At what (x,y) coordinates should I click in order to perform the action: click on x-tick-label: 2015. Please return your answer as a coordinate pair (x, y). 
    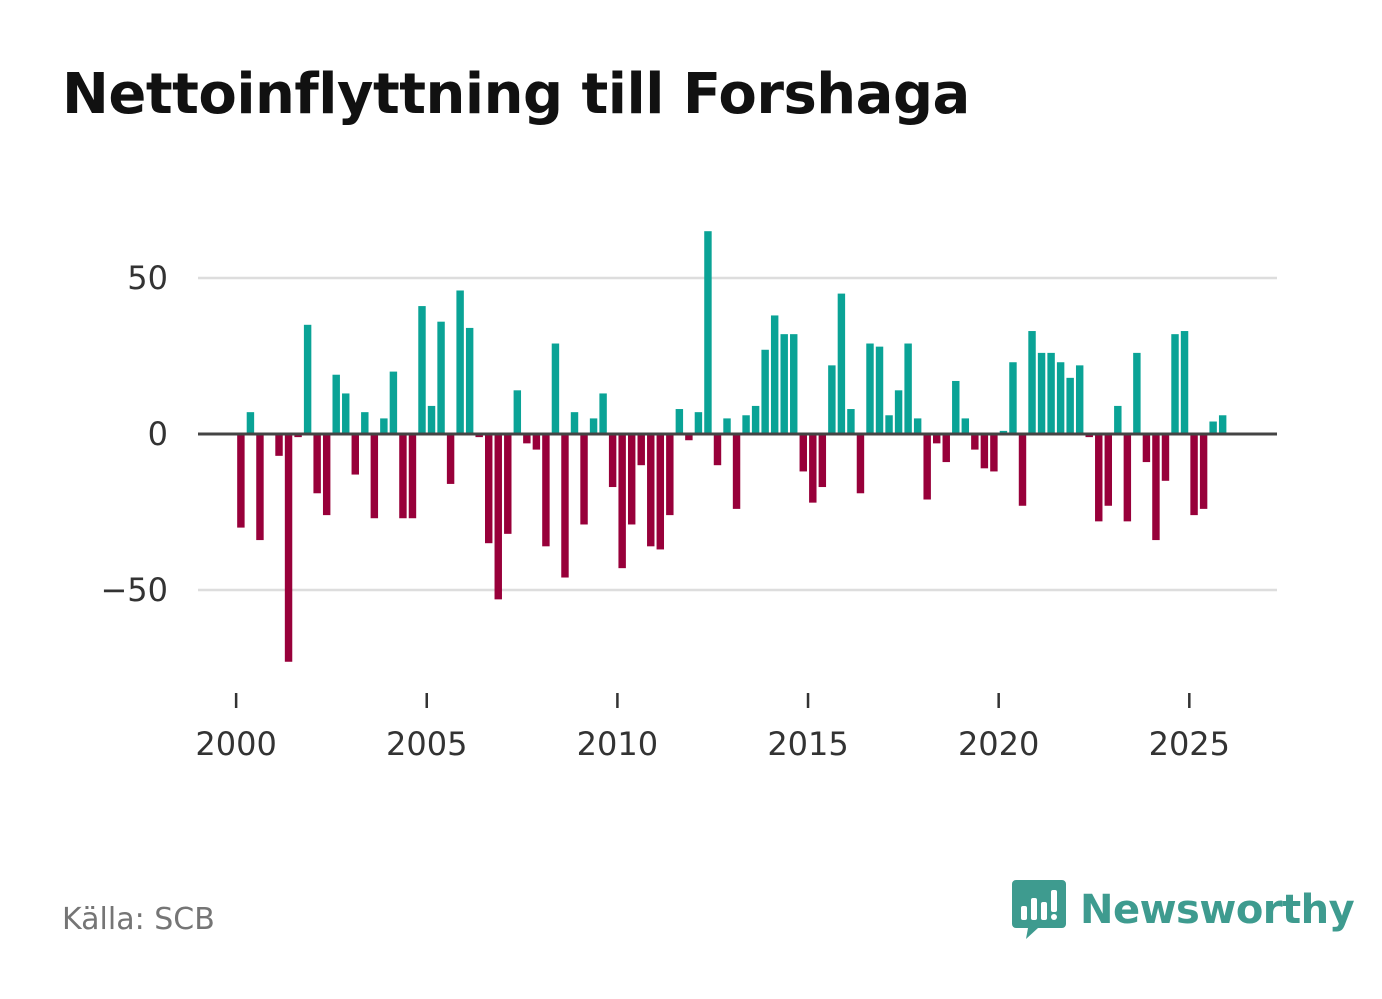
    Looking at the image, I should click on (807, 744).